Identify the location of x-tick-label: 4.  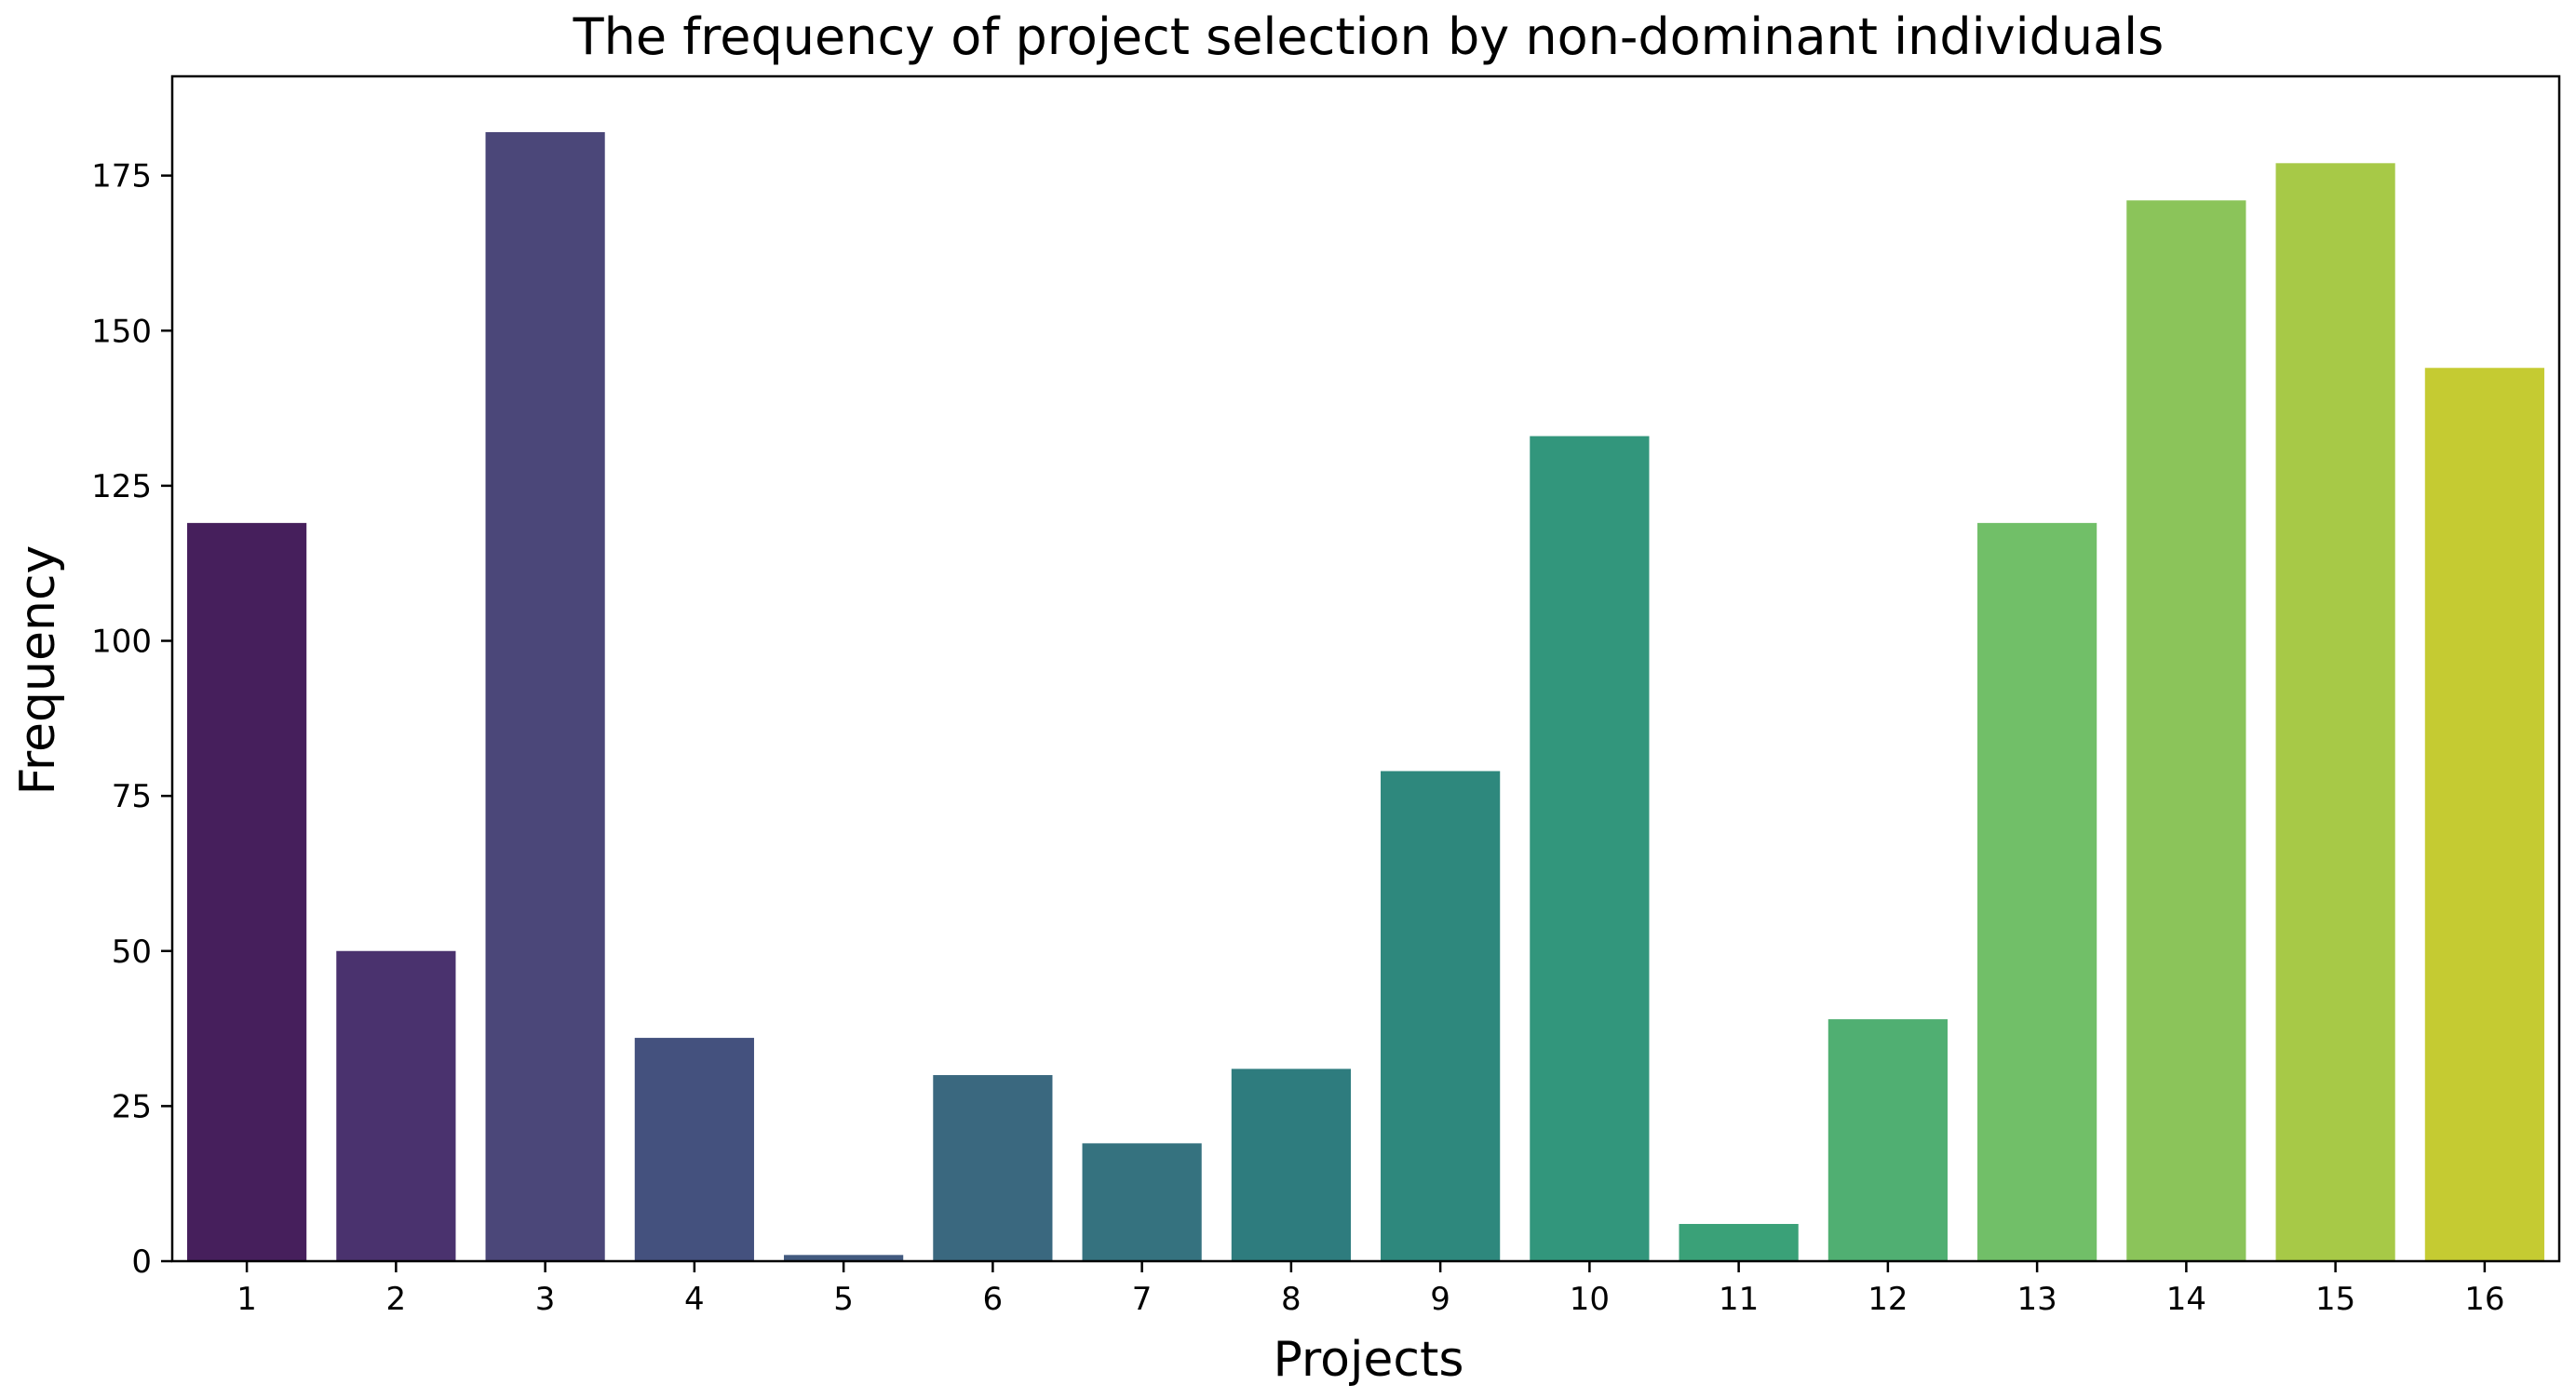
(694, 1299).